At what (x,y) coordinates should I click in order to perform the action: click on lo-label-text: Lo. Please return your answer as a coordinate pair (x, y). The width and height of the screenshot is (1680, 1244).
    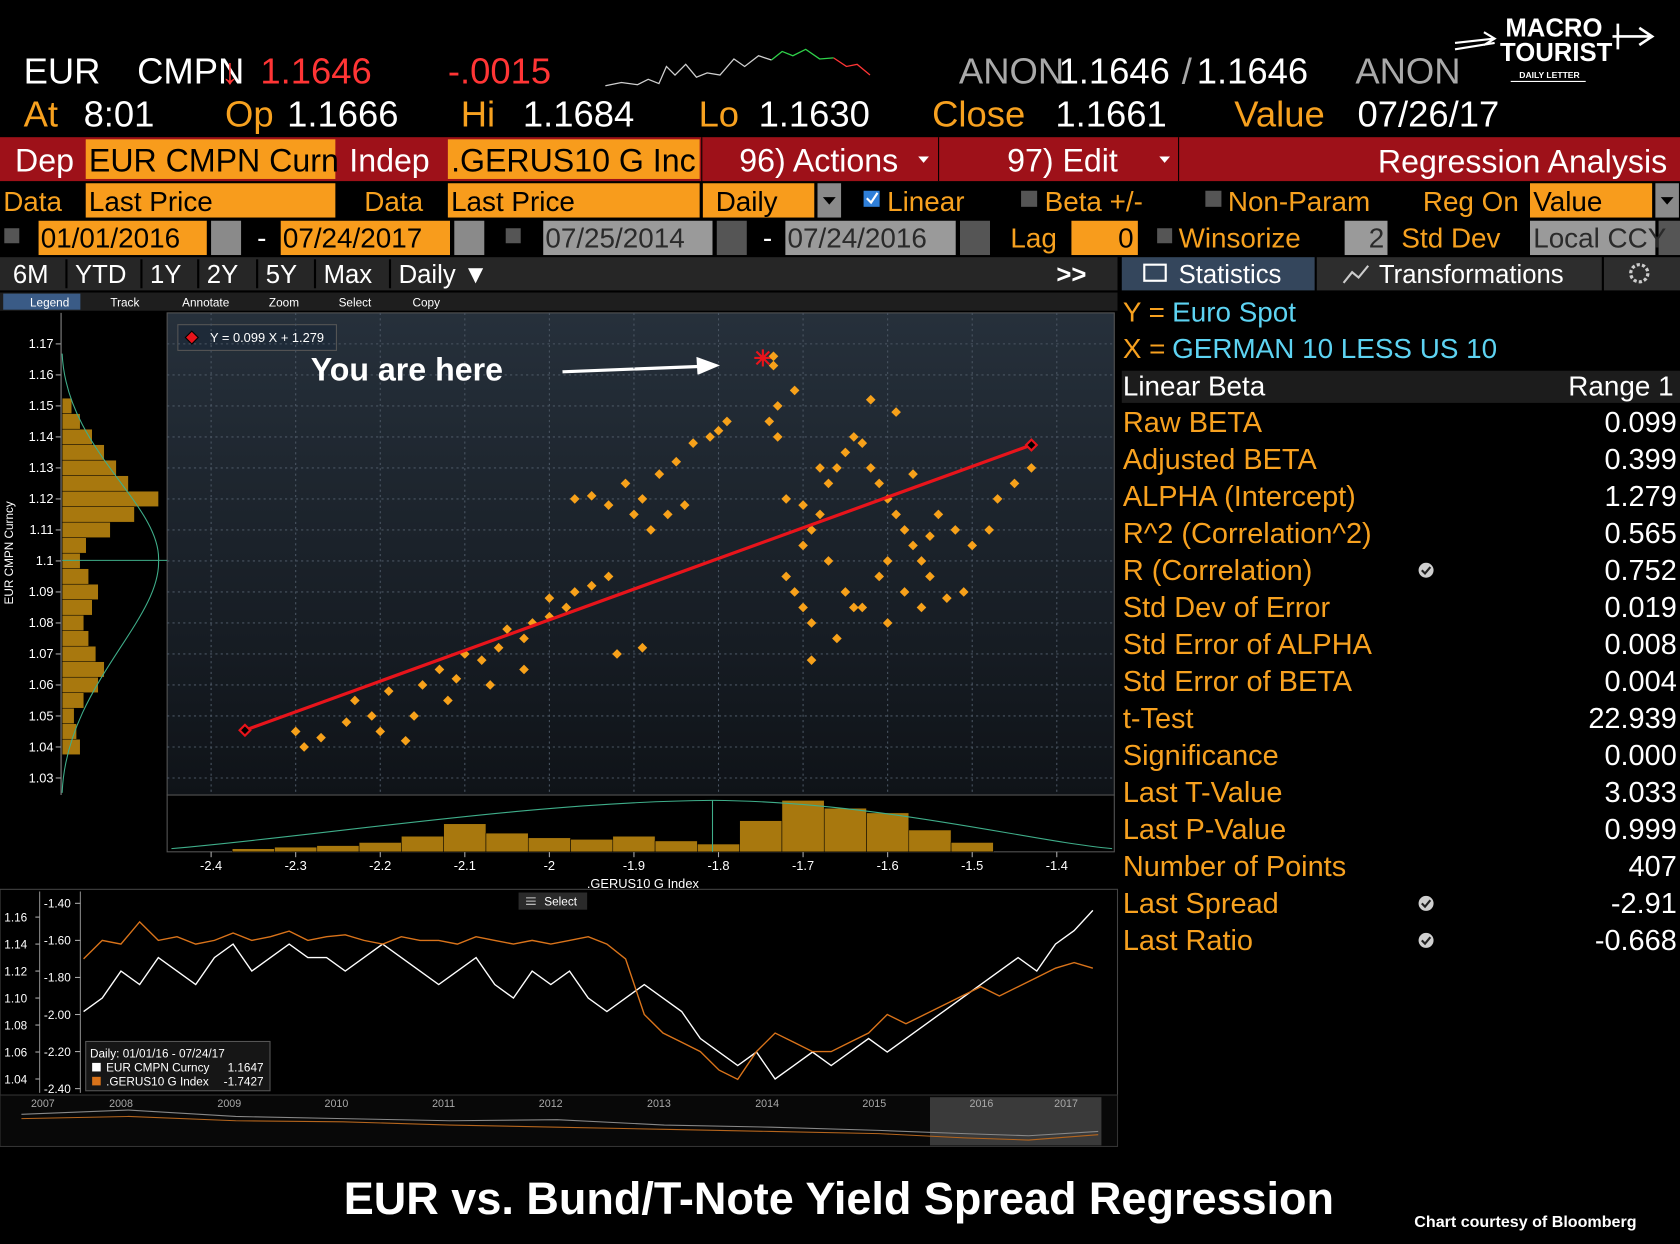
    Looking at the image, I should click on (719, 113).